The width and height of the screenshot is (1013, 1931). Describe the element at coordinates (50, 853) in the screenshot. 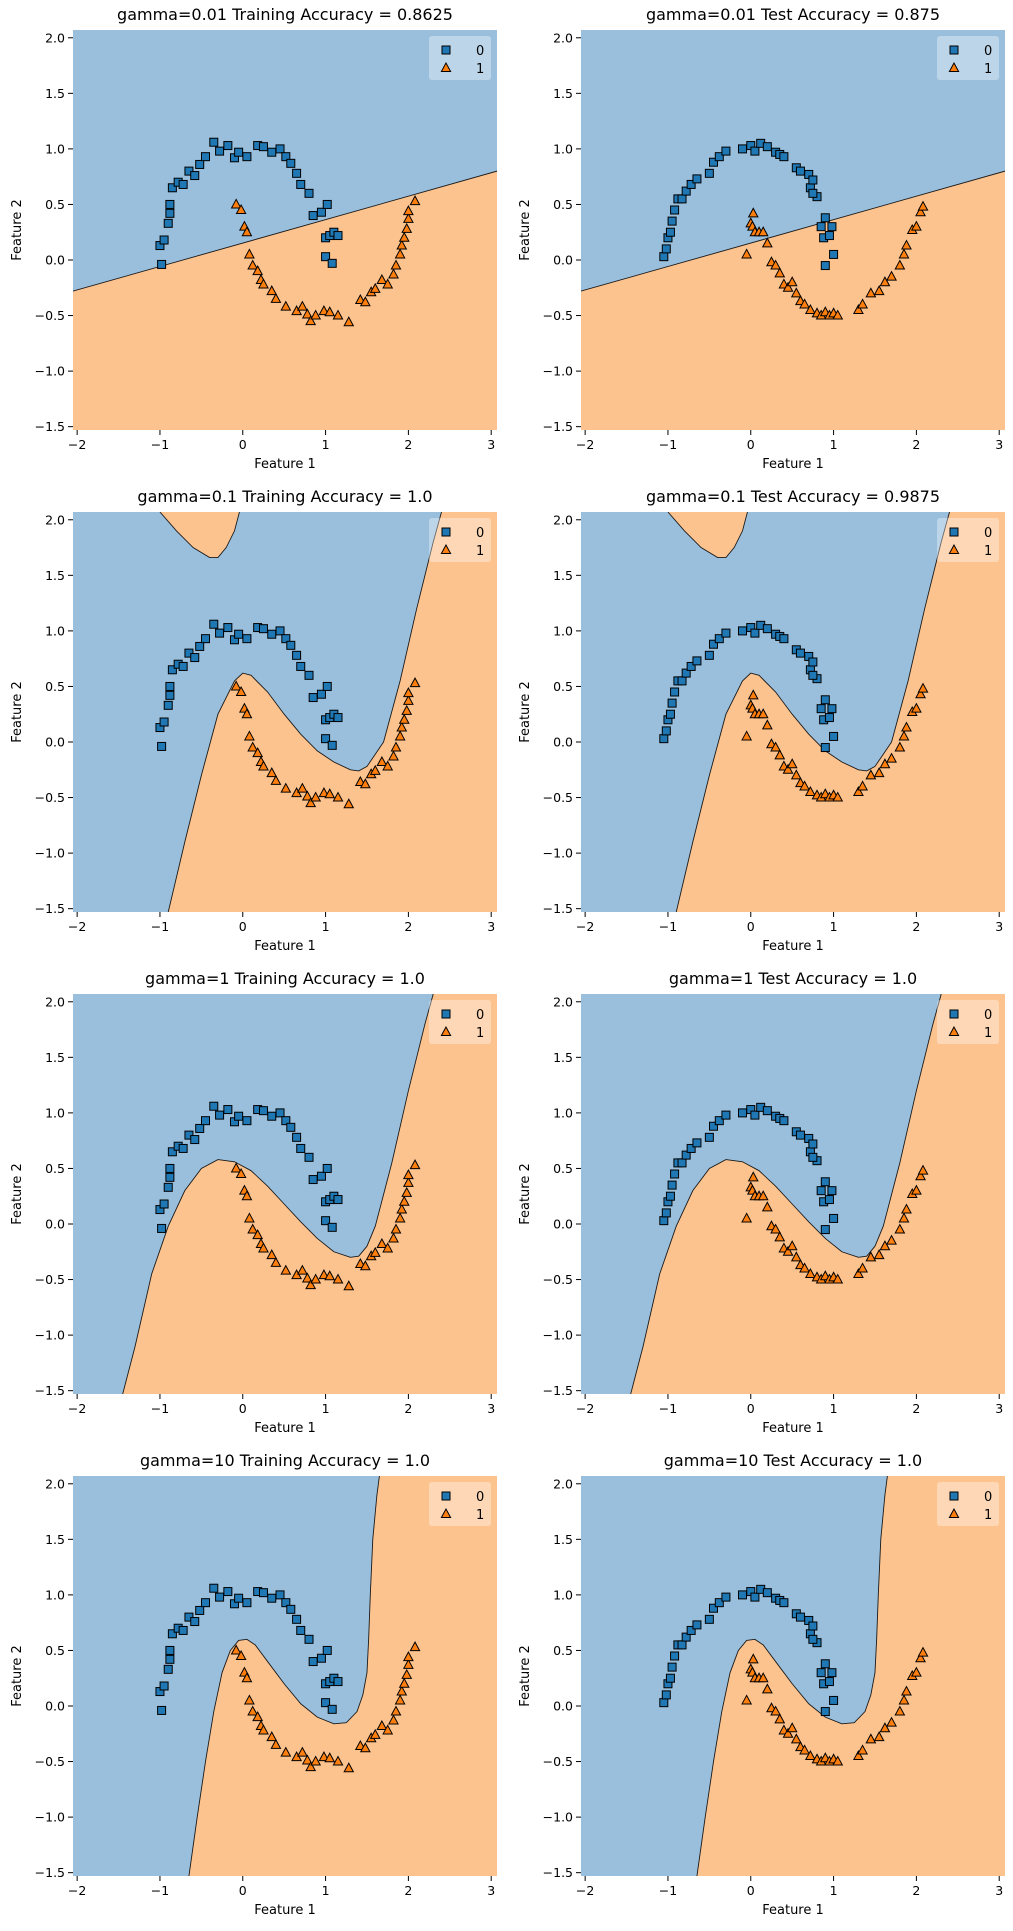

I see `y-tick-label: −1.0` at that location.